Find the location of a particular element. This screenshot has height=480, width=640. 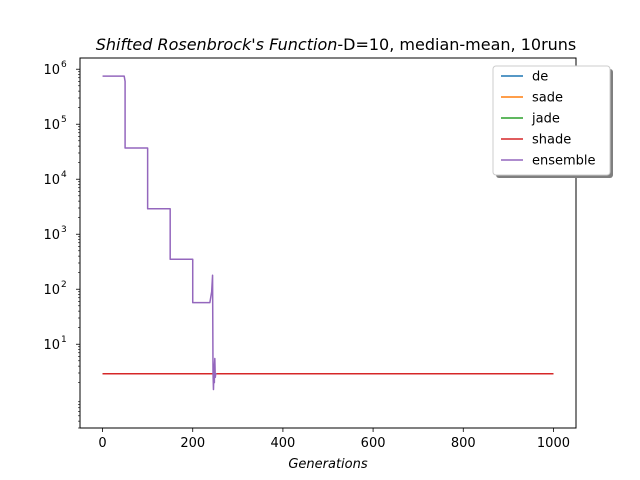

legend: de sade jade shade ensemble is located at coordinates (552, 121).